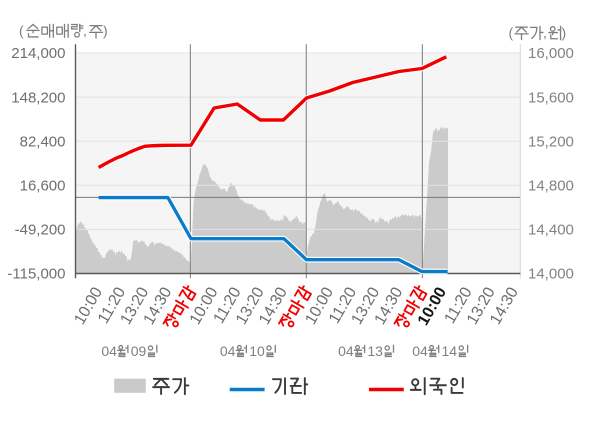  I want to click on svg-text: 15,600, so click(551, 97).